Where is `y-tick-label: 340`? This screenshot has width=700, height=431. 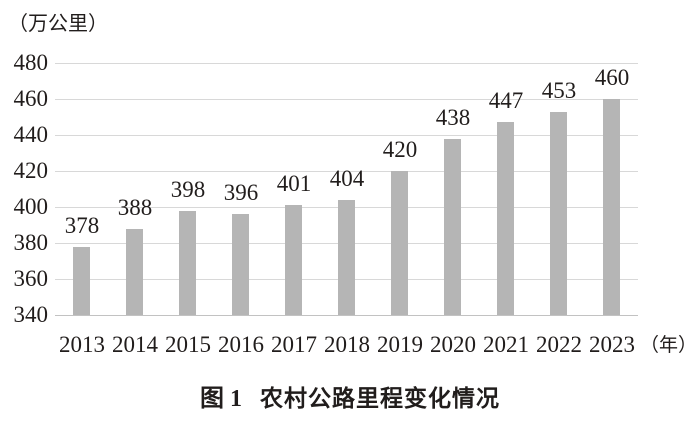 y-tick-label: 340 is located at coordinates (31, 314).